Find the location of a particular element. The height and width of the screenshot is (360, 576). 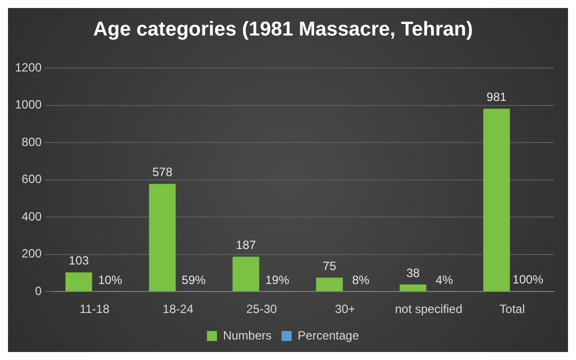

y-tick-label: 600 is located at coordinates (32, 179).